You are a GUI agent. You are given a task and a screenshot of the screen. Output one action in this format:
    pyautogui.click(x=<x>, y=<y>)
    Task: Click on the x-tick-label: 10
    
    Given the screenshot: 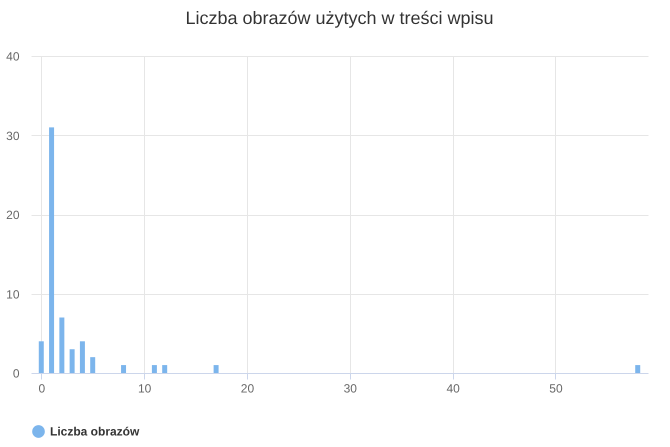 What is the action you would take?
    pyautogui.click(x=145, y=389)
    